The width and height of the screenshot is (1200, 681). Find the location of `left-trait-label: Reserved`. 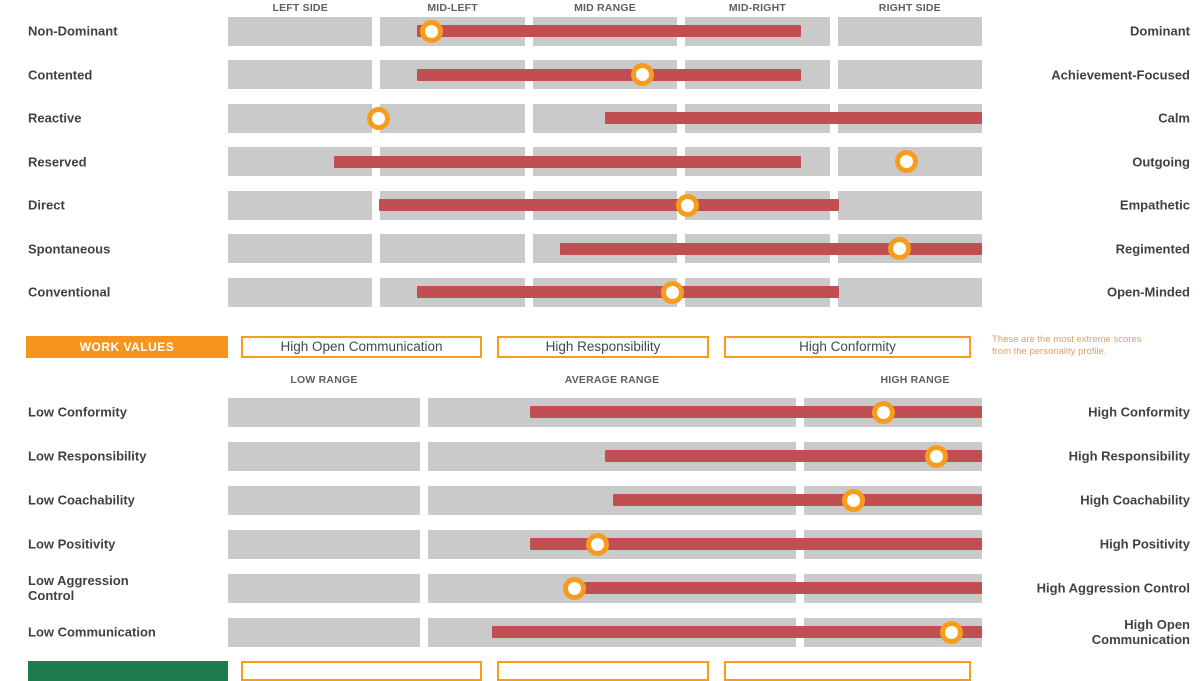

left-trait-label: Reserved is located at coordinates (57, 161).